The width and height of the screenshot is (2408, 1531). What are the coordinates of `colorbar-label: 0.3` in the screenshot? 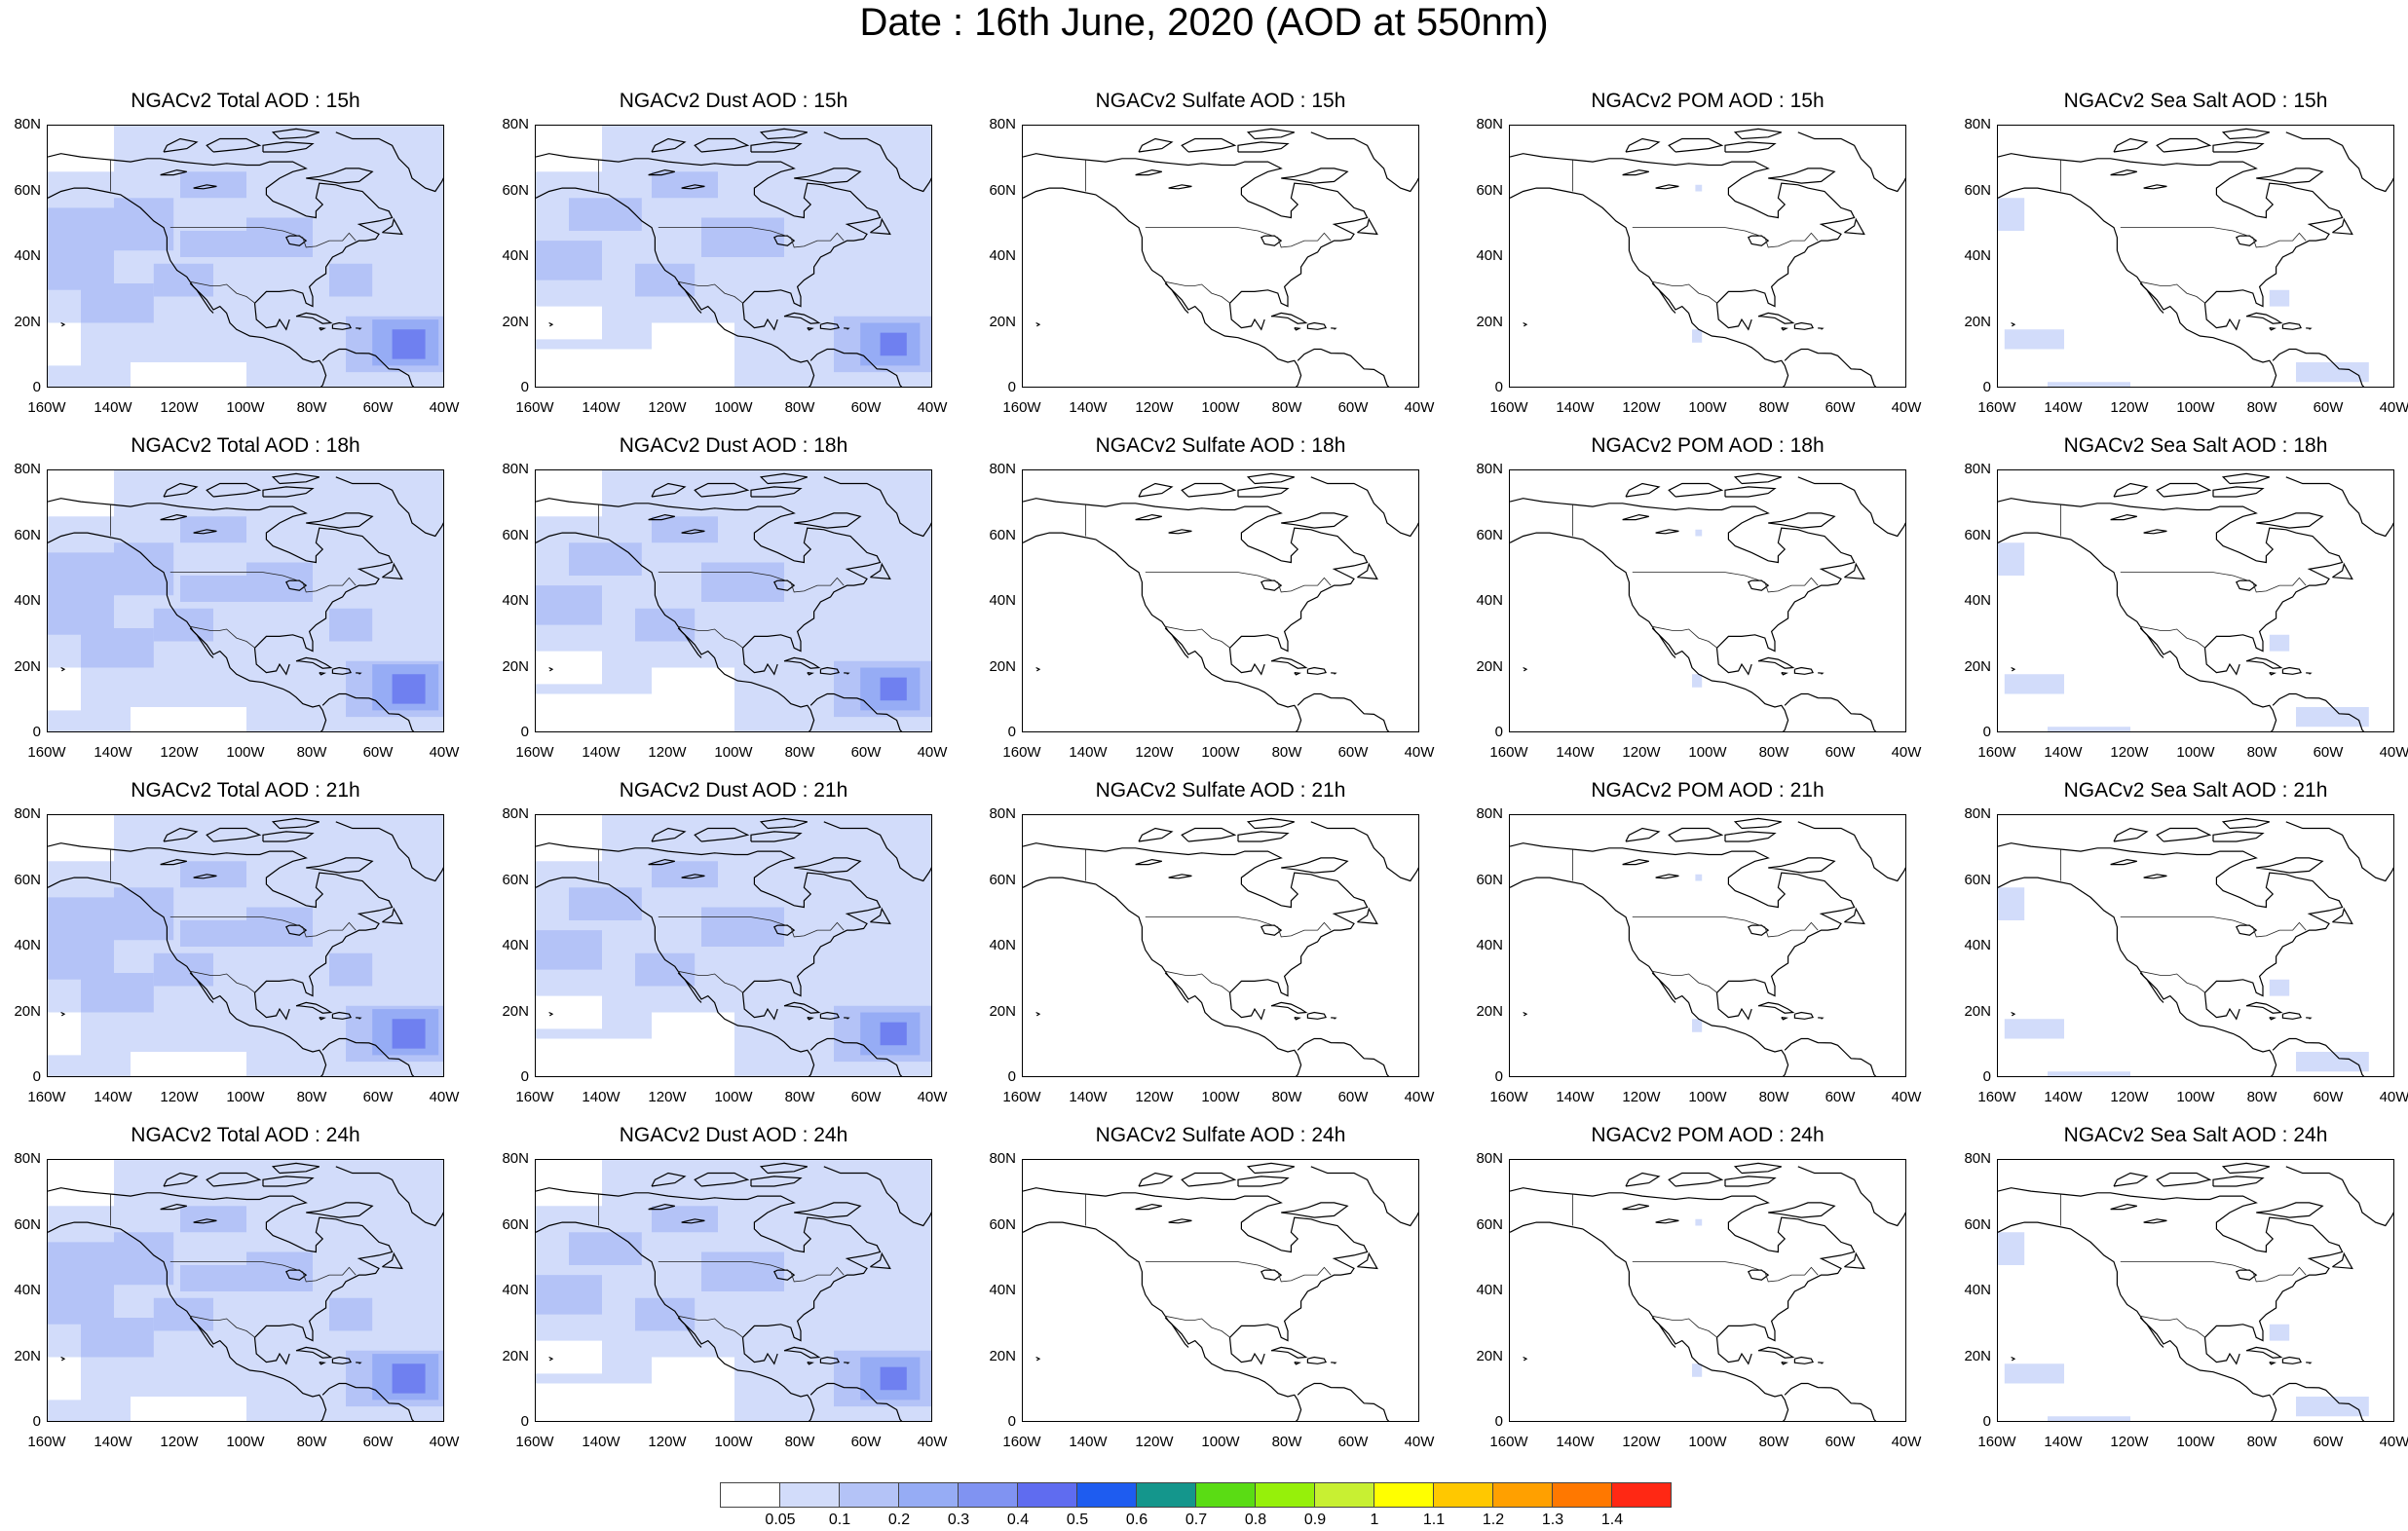 It's located at (958, 1520).